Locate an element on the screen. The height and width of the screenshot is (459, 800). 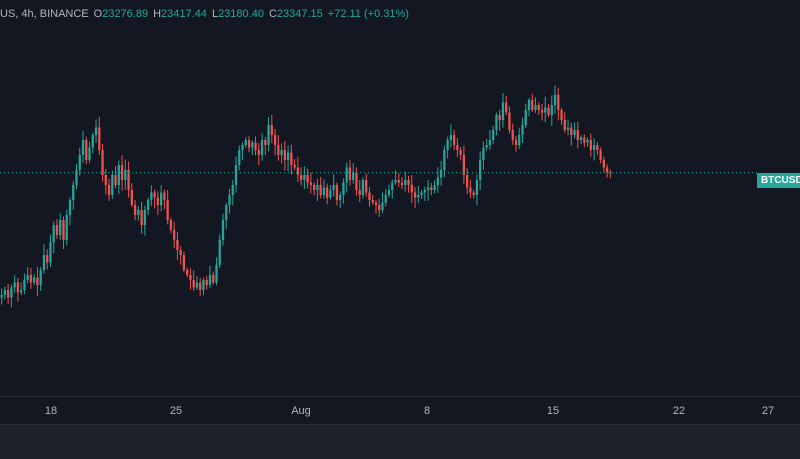
time-axis: 18 25 Aug 8 15 22 27 is located at coordinates (400, 410).